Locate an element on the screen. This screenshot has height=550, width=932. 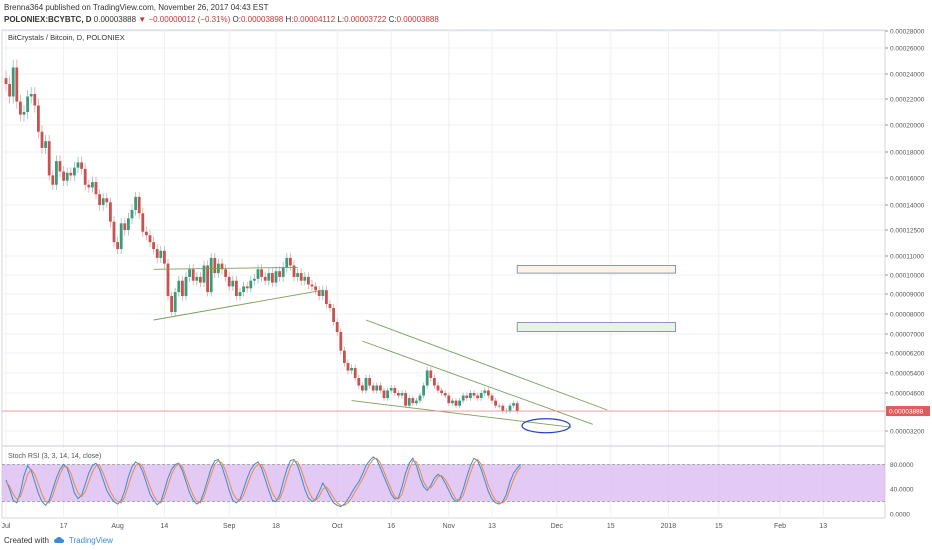
y-tick-label: 0.00009000 is located at coordinates (907, 295).